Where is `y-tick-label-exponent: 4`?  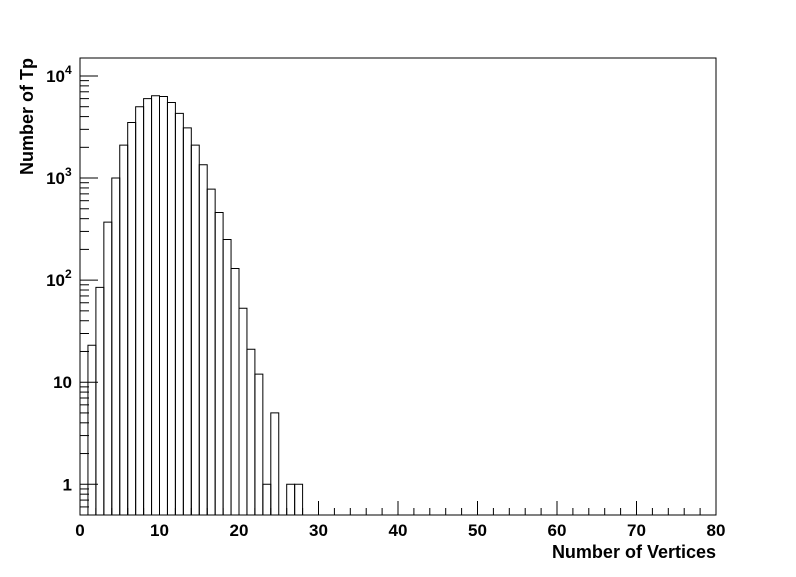
y-tick-label-exponent: 4 is located at coordinates (68, 70).